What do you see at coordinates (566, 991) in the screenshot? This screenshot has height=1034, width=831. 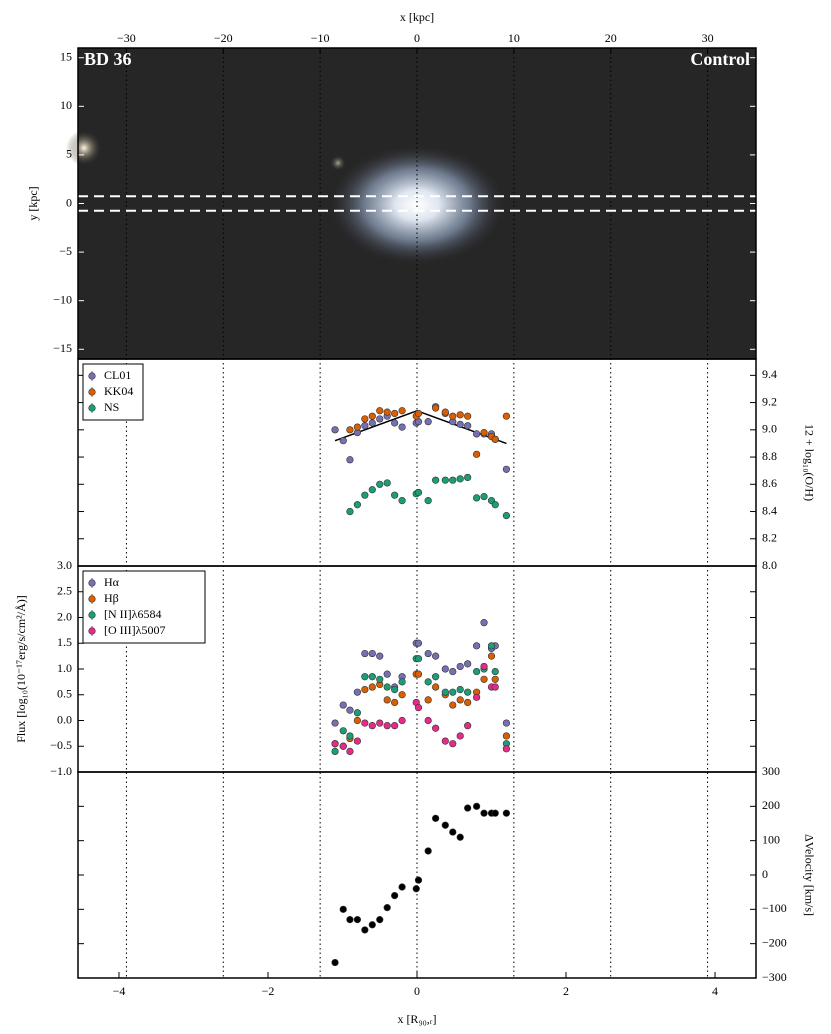 I see `x-tick-label: 2` at bounding box center [566, 991].